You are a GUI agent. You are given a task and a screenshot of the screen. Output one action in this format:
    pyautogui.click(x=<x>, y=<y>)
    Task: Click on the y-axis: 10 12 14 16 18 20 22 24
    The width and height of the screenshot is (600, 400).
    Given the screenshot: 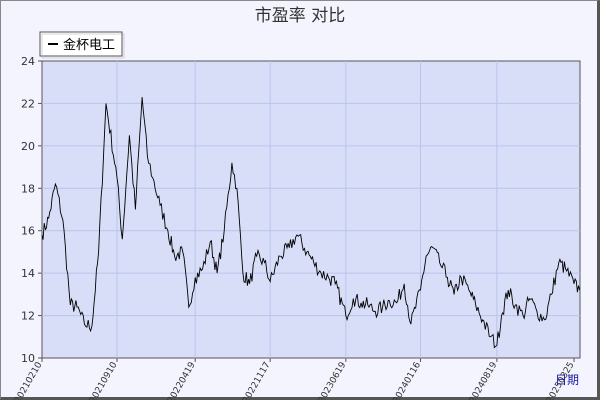 What is the action you would take?
    pyautogui.click(x=31, y=210)
    